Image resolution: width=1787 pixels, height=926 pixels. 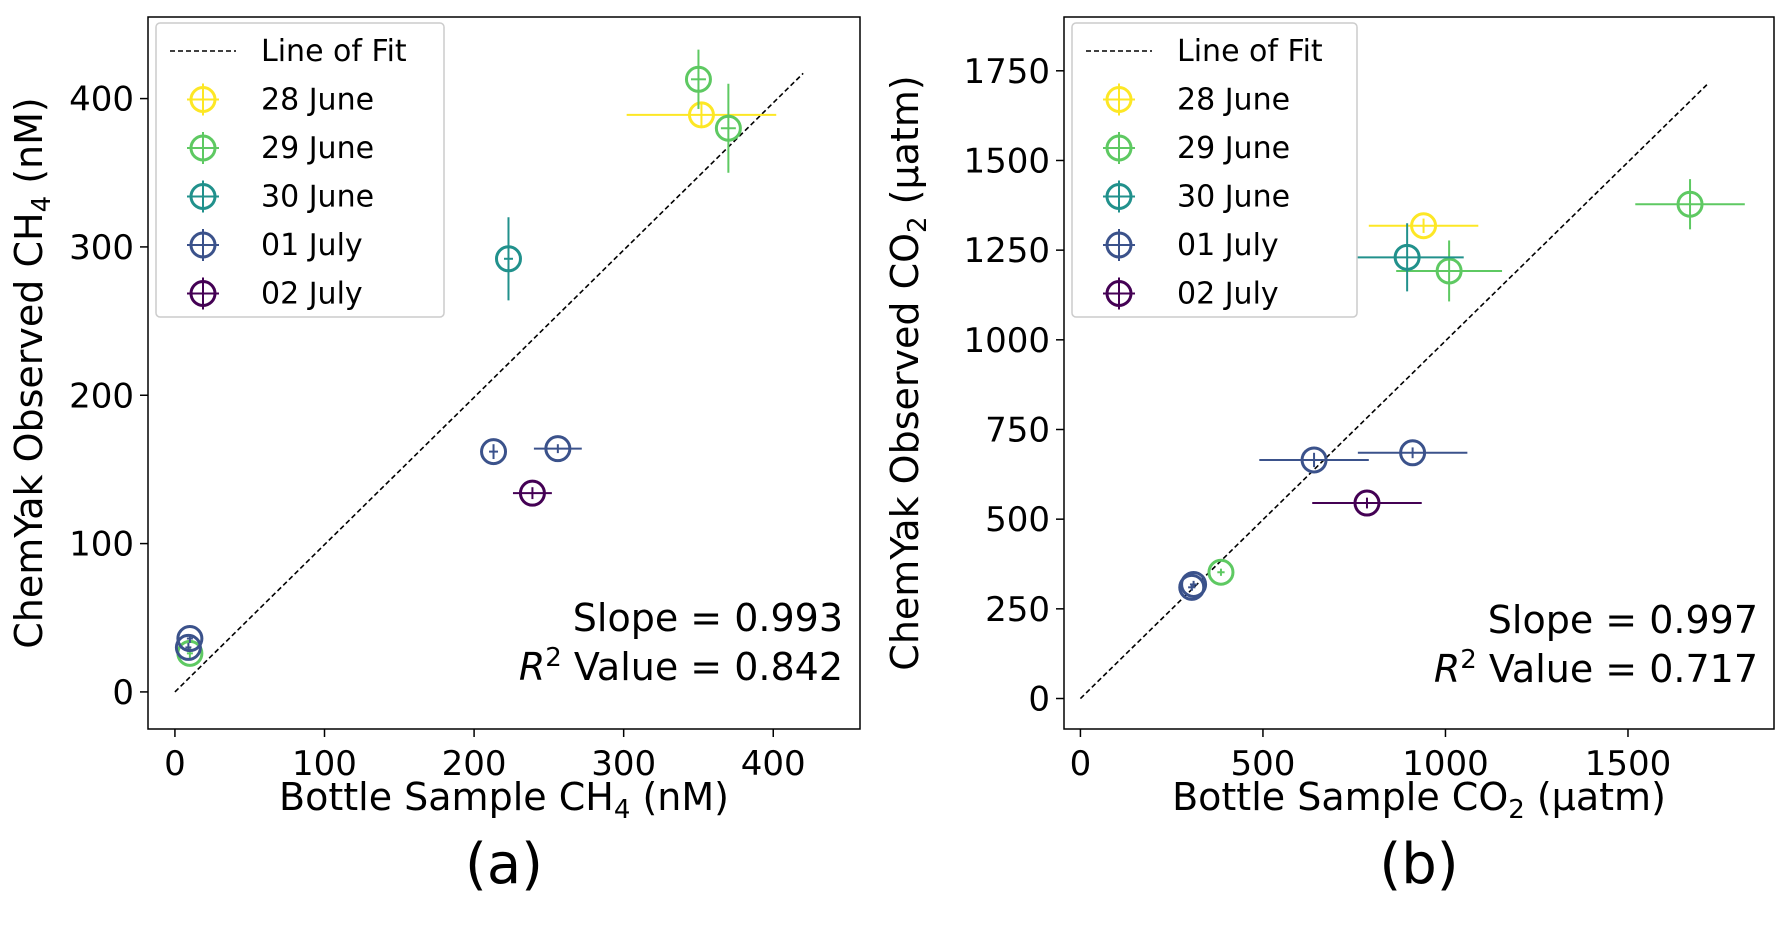 What do you see at coordinates (1419, 800) in the screenshot?
I see `x-axis-label: Bottle Sample CO2 (µatm)` at bounding box center [1419, 800].